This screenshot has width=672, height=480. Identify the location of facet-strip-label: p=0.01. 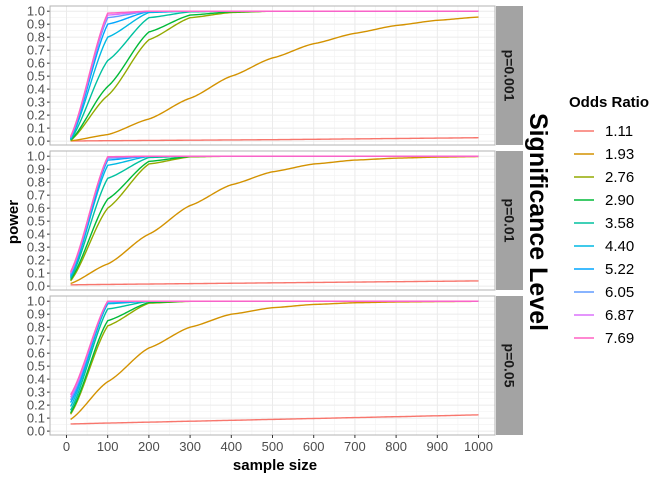
(510, 221).